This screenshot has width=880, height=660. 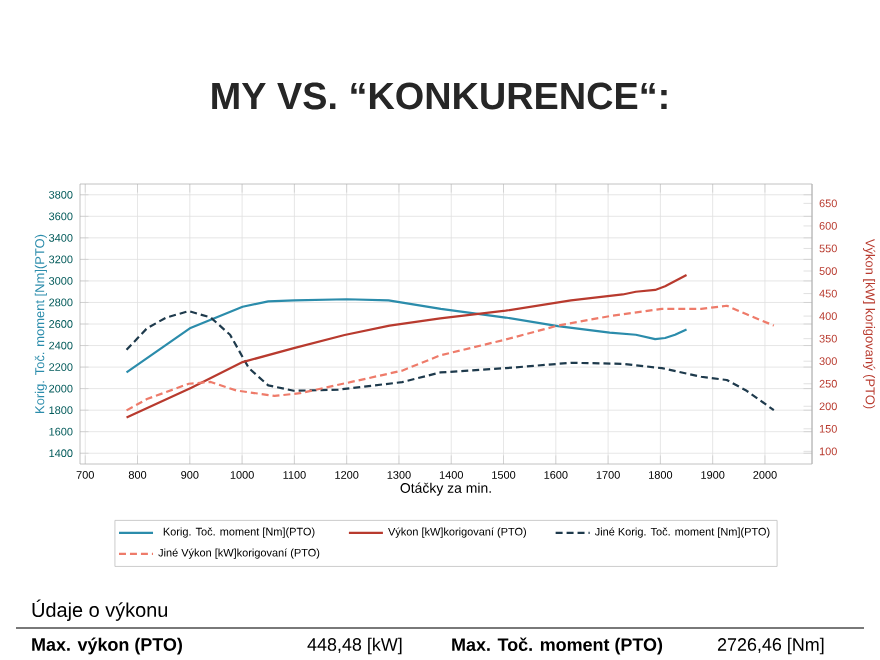 What do you see at coordinates (557, 646) in the screenshot?
I see `text: Max. Toč. moment (PTO)` at bounding box center [557, 646].